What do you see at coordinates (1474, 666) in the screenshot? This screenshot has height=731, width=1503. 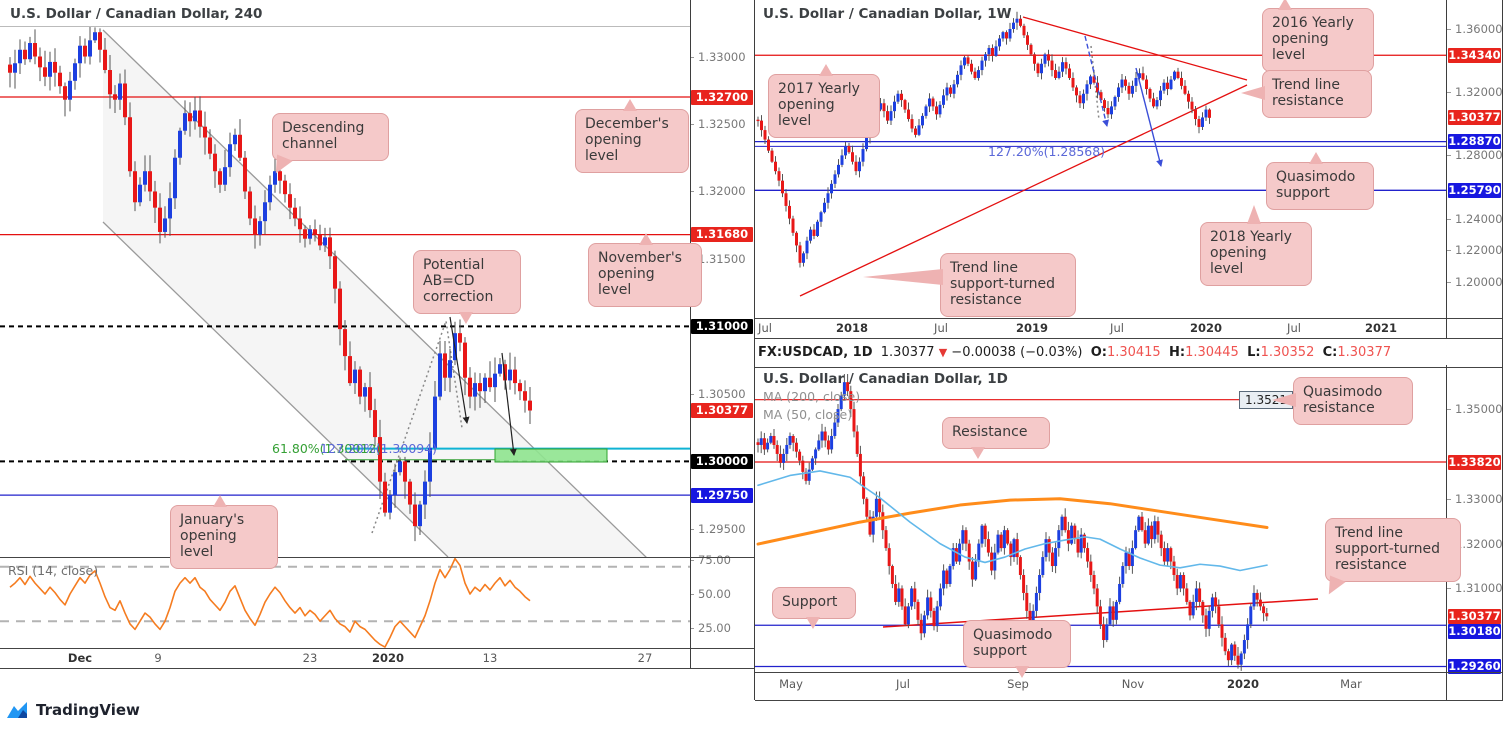 I see `price-badge-1.29260: 1.29260` at bounding box center [1474, 666].